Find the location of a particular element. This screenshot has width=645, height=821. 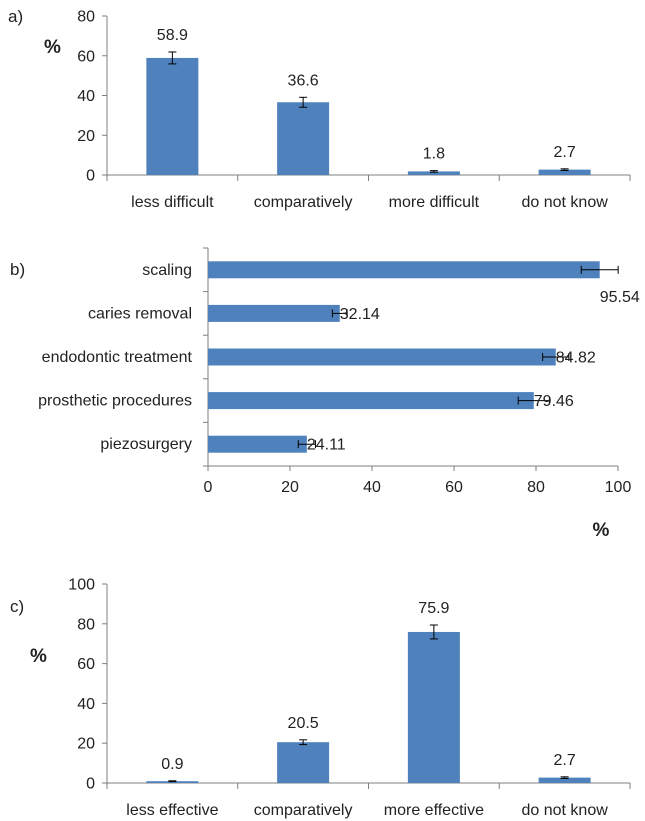

data-label: 24.11 is located at coordinates (326, 445).